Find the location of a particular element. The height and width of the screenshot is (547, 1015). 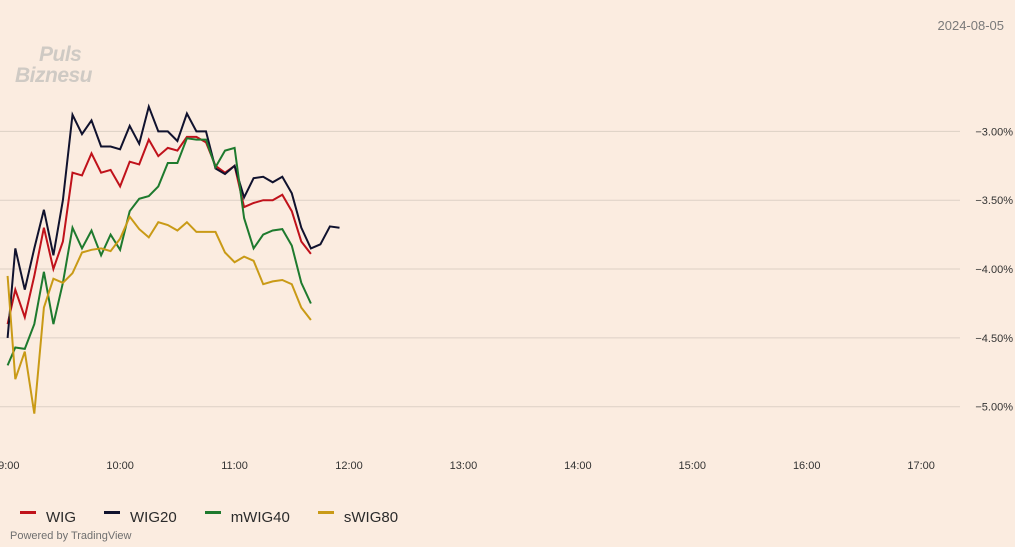

y-tick-label: −5.00% is located at coordinates (994, 408).